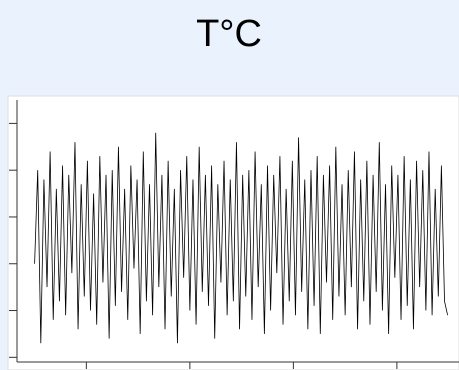 The image size is (459, 370). What do you see at coordinates (229, 34) in the screenshot?
I see `chart-title: T°C` at bounding box center [229, 34].